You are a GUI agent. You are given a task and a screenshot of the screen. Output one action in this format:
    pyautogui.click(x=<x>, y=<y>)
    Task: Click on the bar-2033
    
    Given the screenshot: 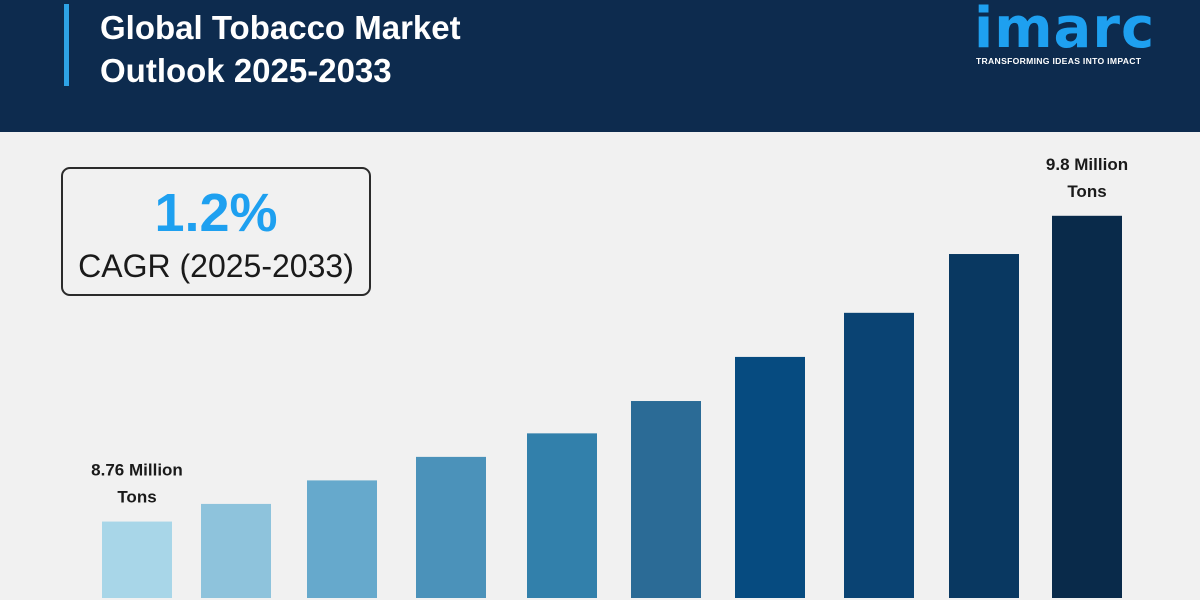 What is the action you would take?
    pyautogui.click(x=1087, y=407)
    